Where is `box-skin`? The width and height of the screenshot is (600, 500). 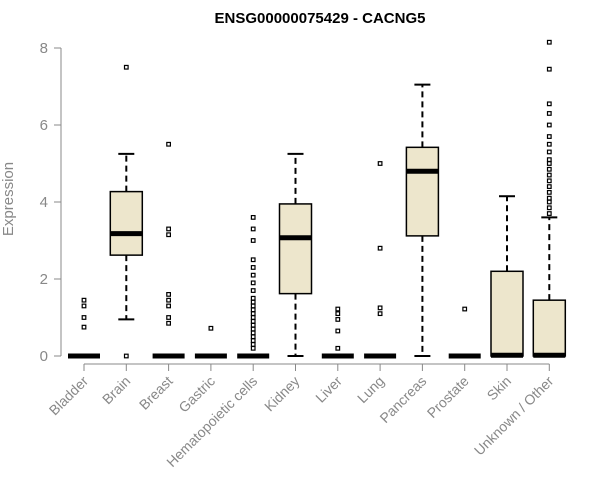 box-skin is located at coordinates (507, 276).